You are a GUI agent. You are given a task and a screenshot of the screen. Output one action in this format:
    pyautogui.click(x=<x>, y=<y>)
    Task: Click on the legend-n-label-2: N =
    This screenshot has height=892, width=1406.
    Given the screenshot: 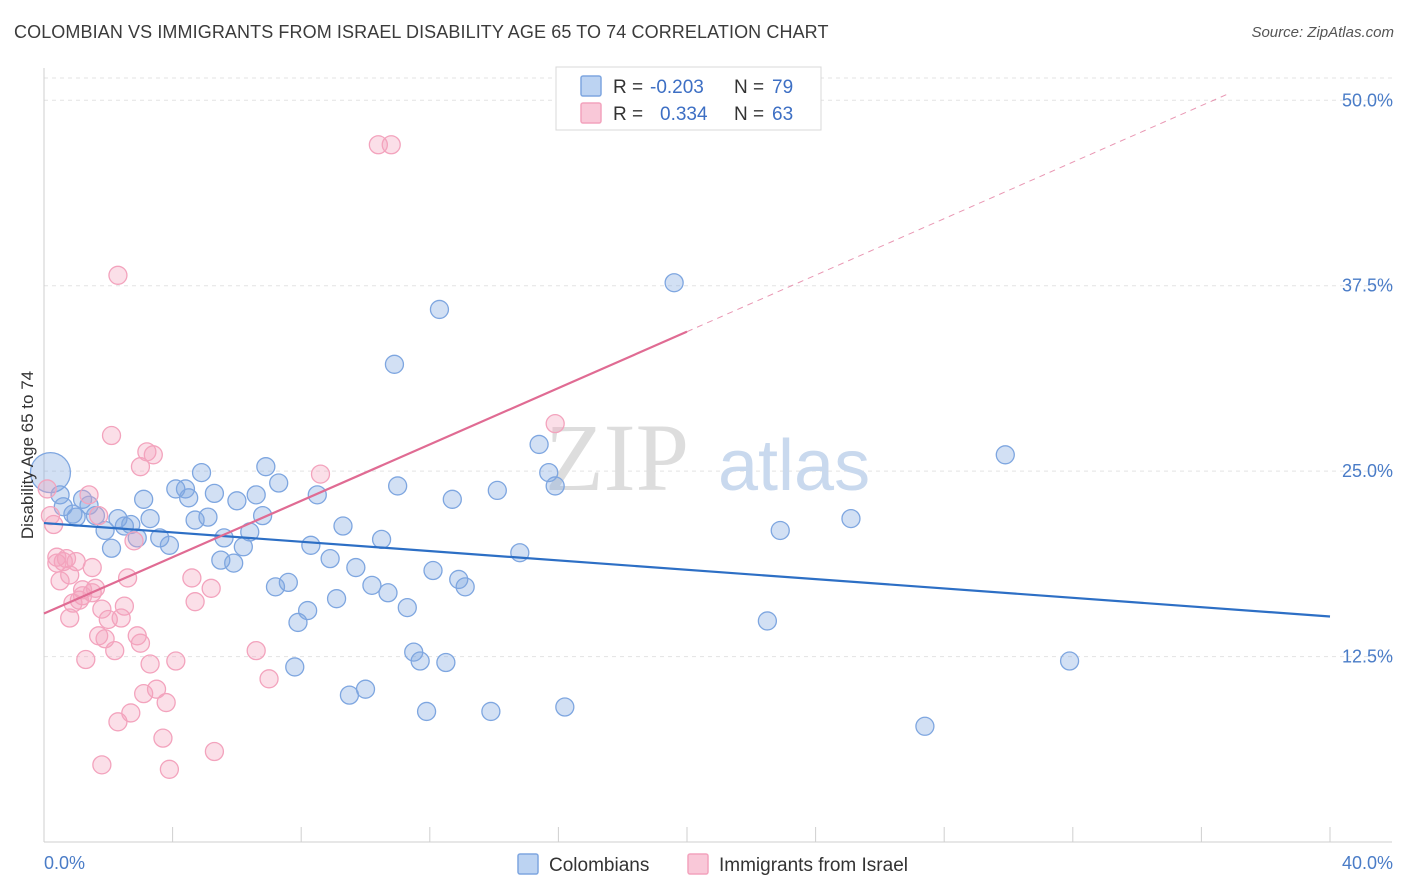 What is the action you would take?
    pyautogui.click(x=749, y=114)
    